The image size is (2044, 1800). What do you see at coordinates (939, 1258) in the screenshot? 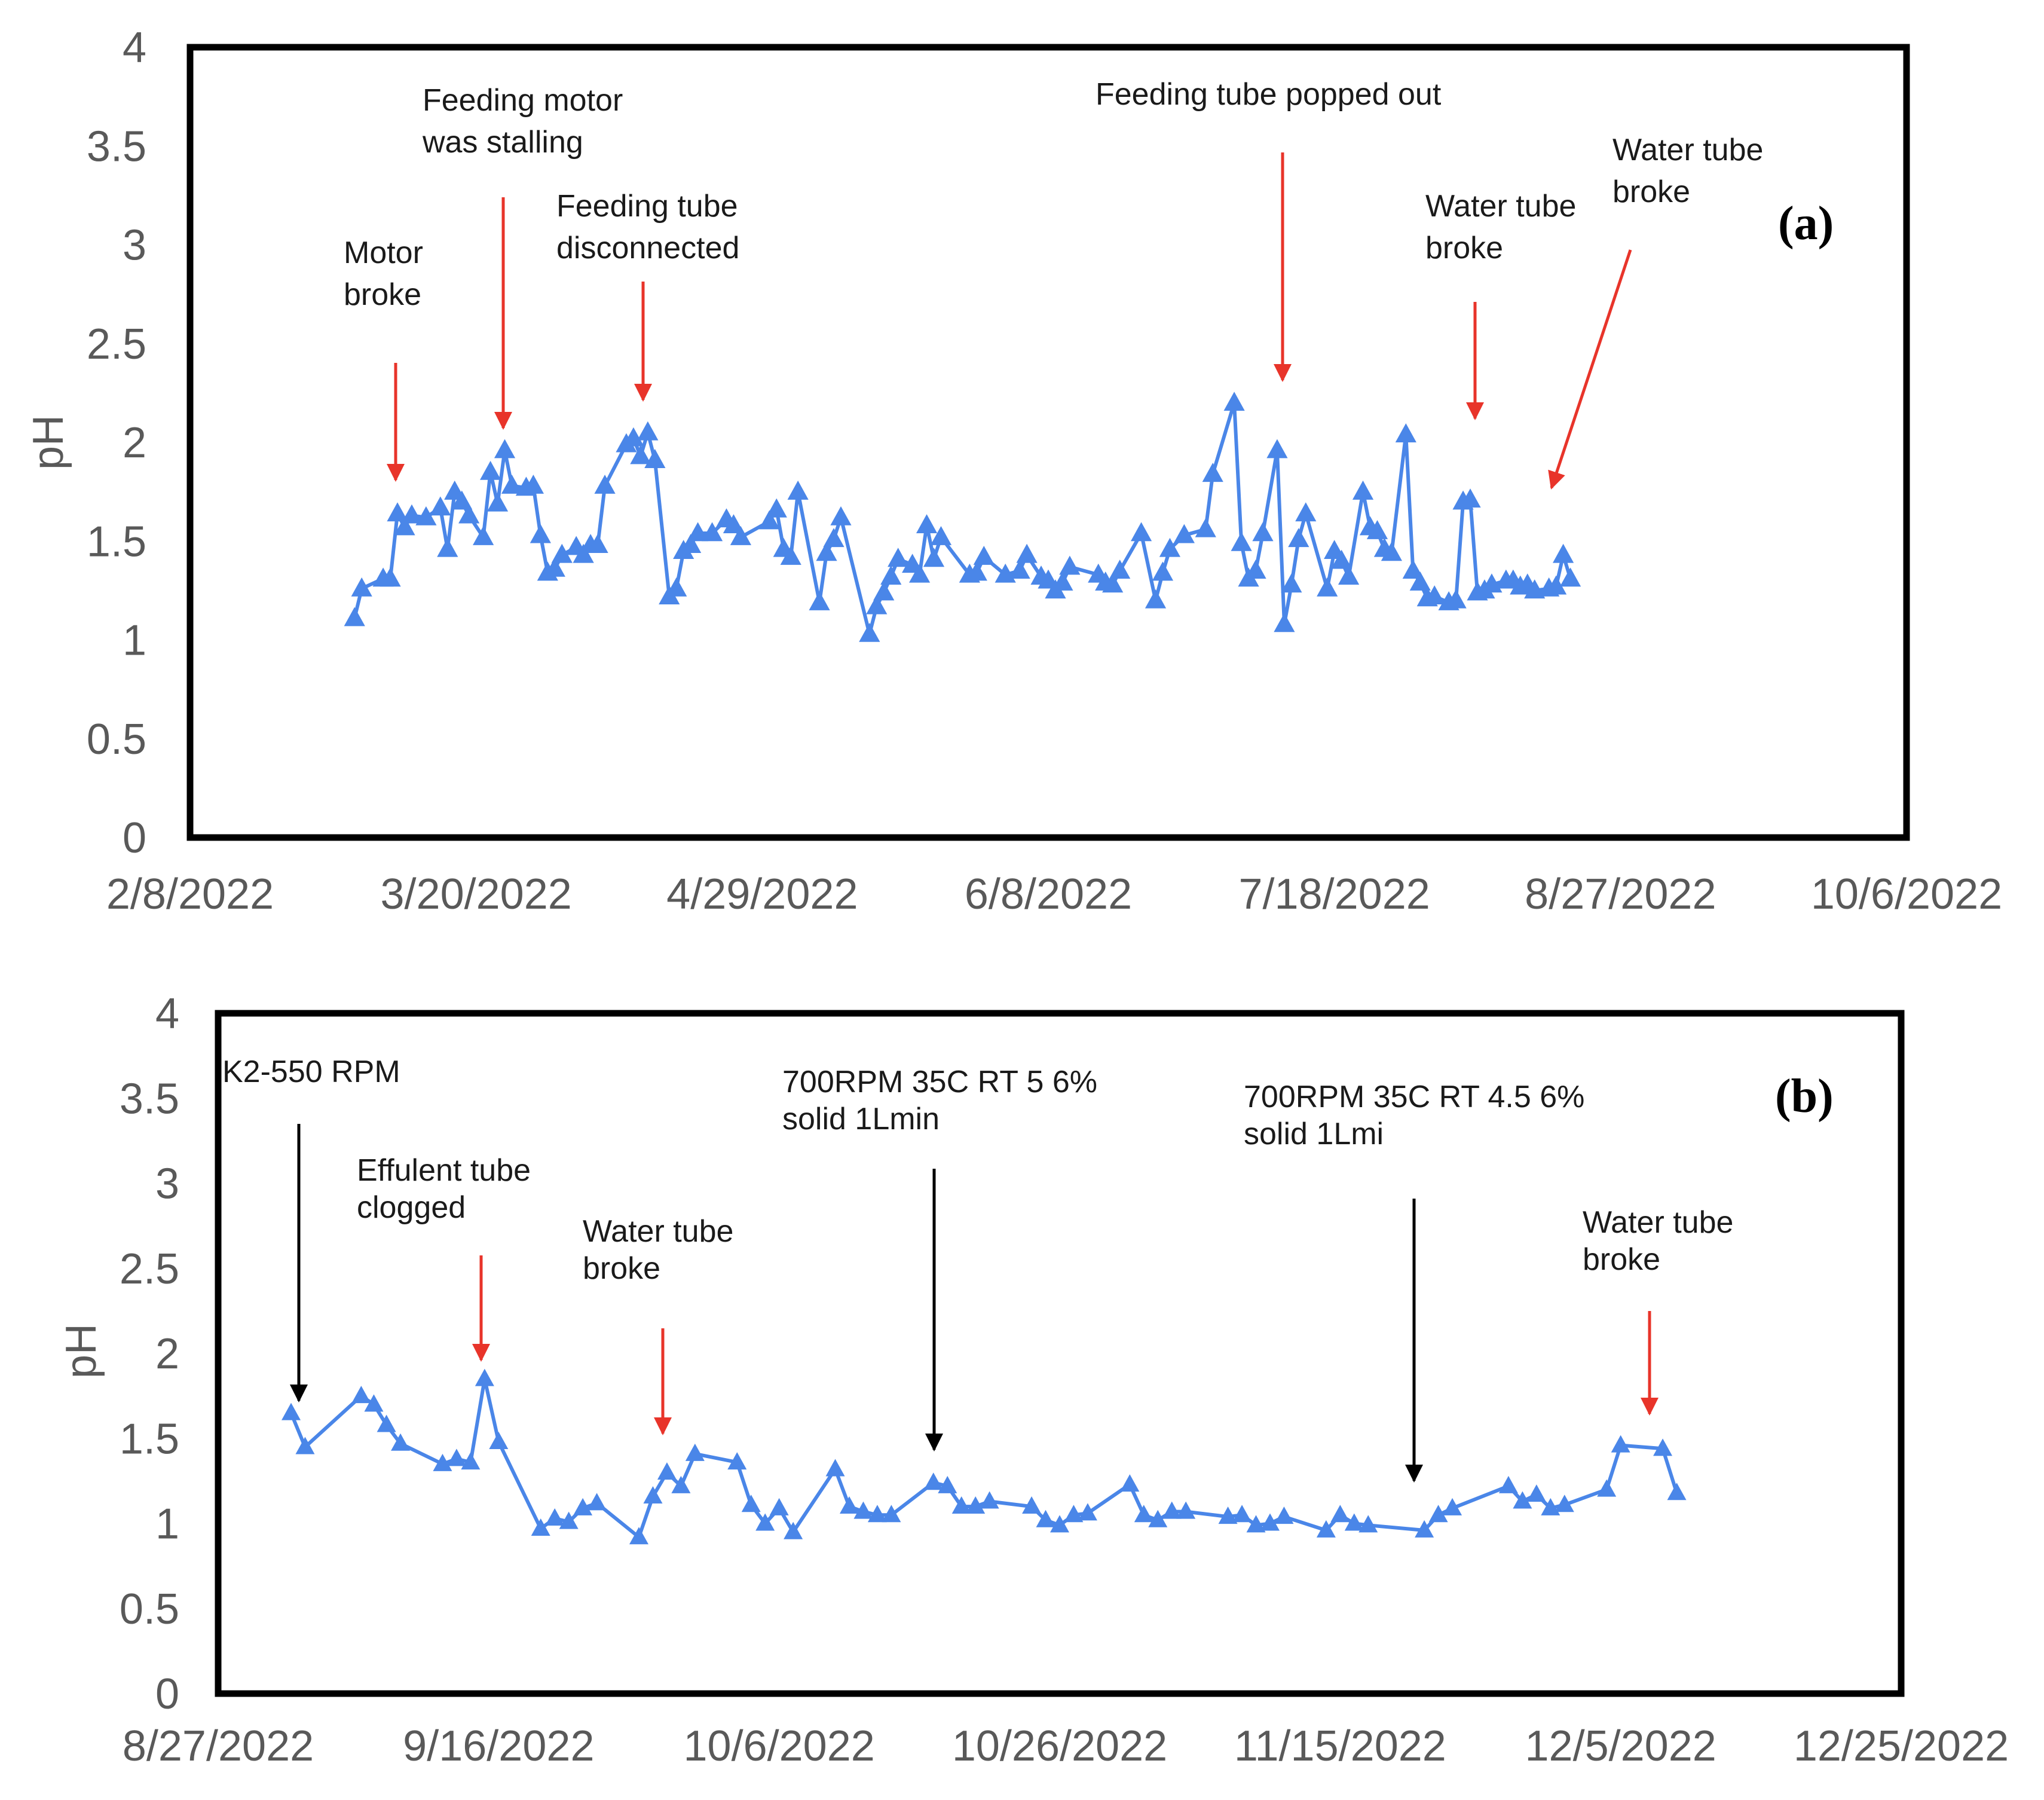
I see `annotation-700rpm-rt5: 700RPM 35C RT 5 6% solid 1Lmin` at bounding box center [939, 1258].